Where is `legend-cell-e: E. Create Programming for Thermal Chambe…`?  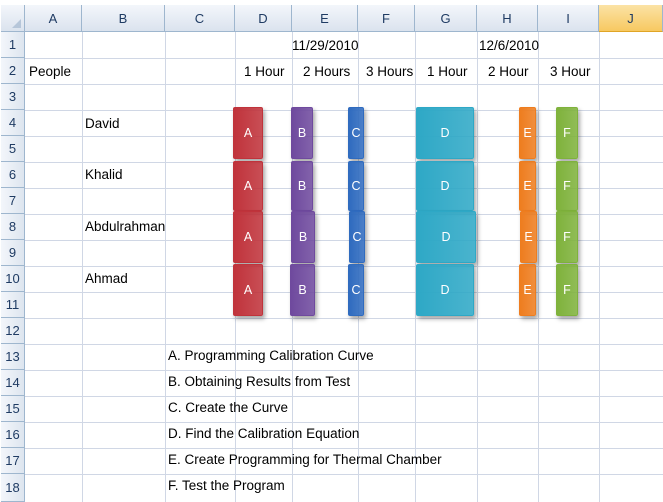
legend-cell-e: E. Create Programming for Thermal Chambe… is located at coordinates (305, 459).